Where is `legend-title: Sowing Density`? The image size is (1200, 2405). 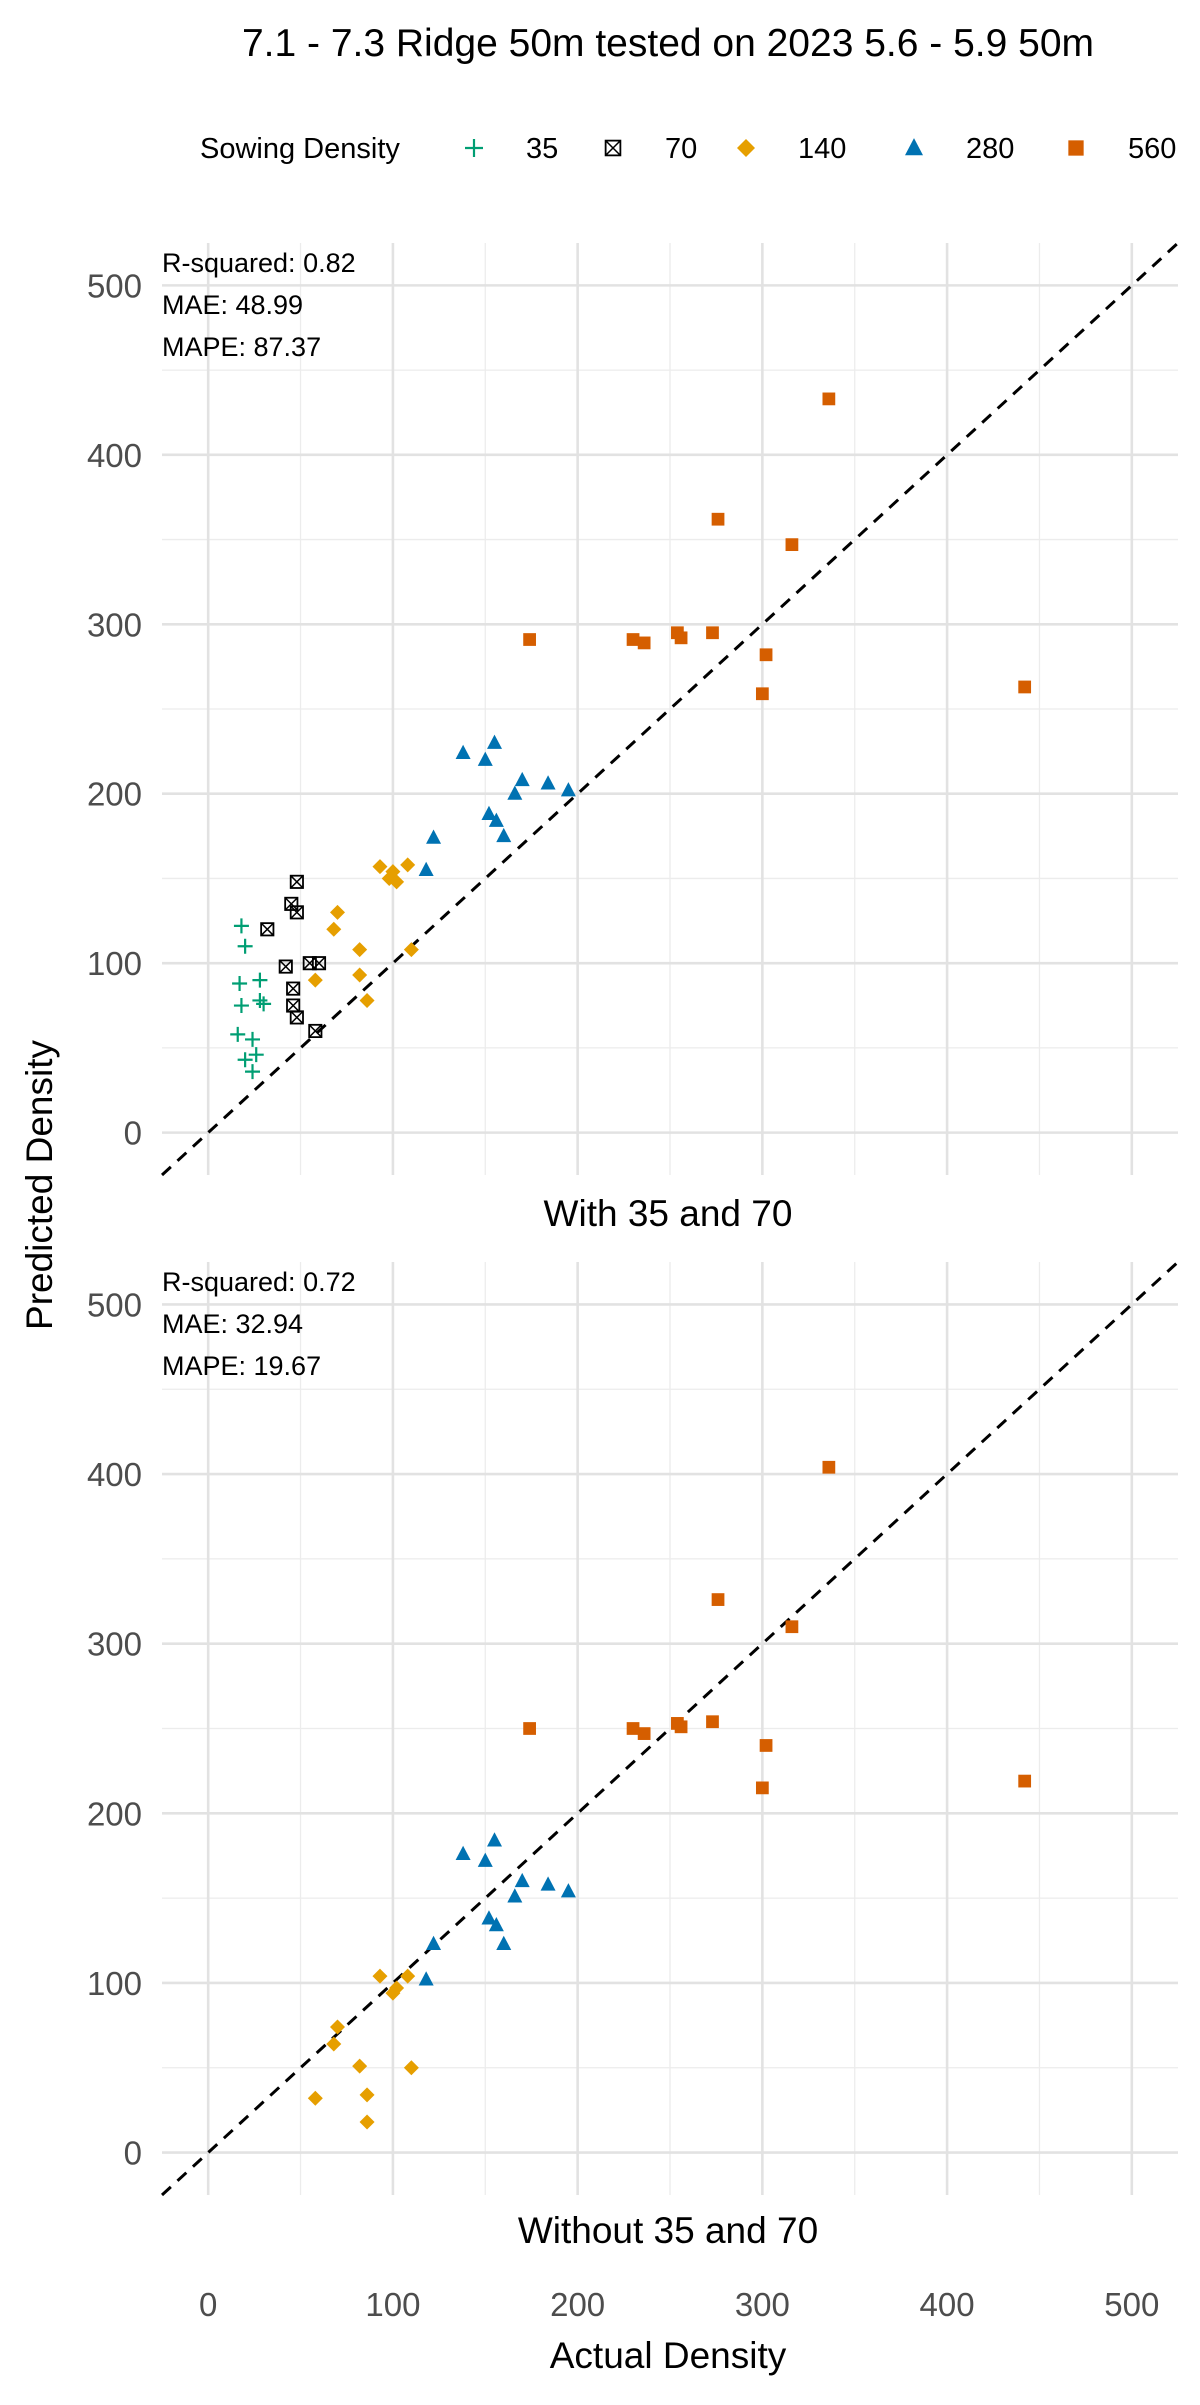
legend-title: Sowing Density is located at coordinates (300, 149).